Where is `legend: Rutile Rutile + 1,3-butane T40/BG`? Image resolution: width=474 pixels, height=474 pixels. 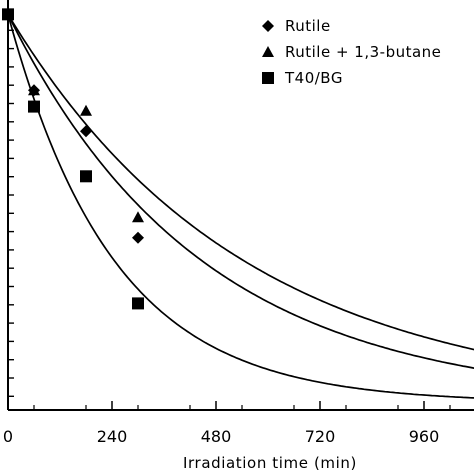
legend: Rutile Rutile + 1,3-butane T40/BG is located at coordinates (351, 52).